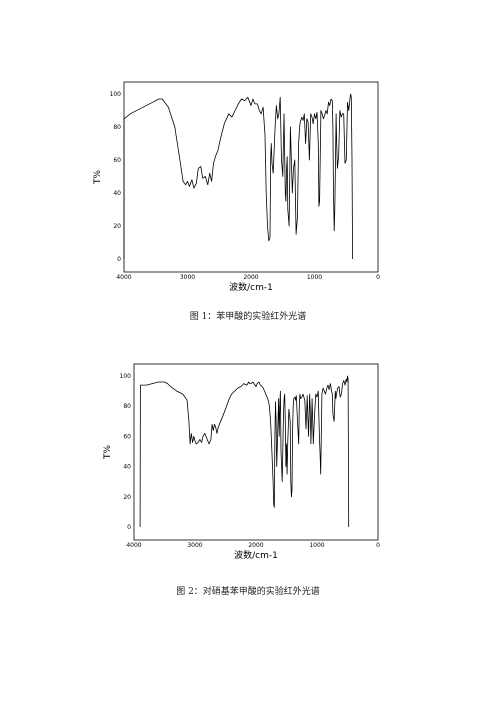 The width and height of the screenshot is (496, 702). Describe the element at coordinates (248, 317) in the screenshot. I see `chart-caption-1: 图 1：苯甲酸的实验红外光谱` at that location.